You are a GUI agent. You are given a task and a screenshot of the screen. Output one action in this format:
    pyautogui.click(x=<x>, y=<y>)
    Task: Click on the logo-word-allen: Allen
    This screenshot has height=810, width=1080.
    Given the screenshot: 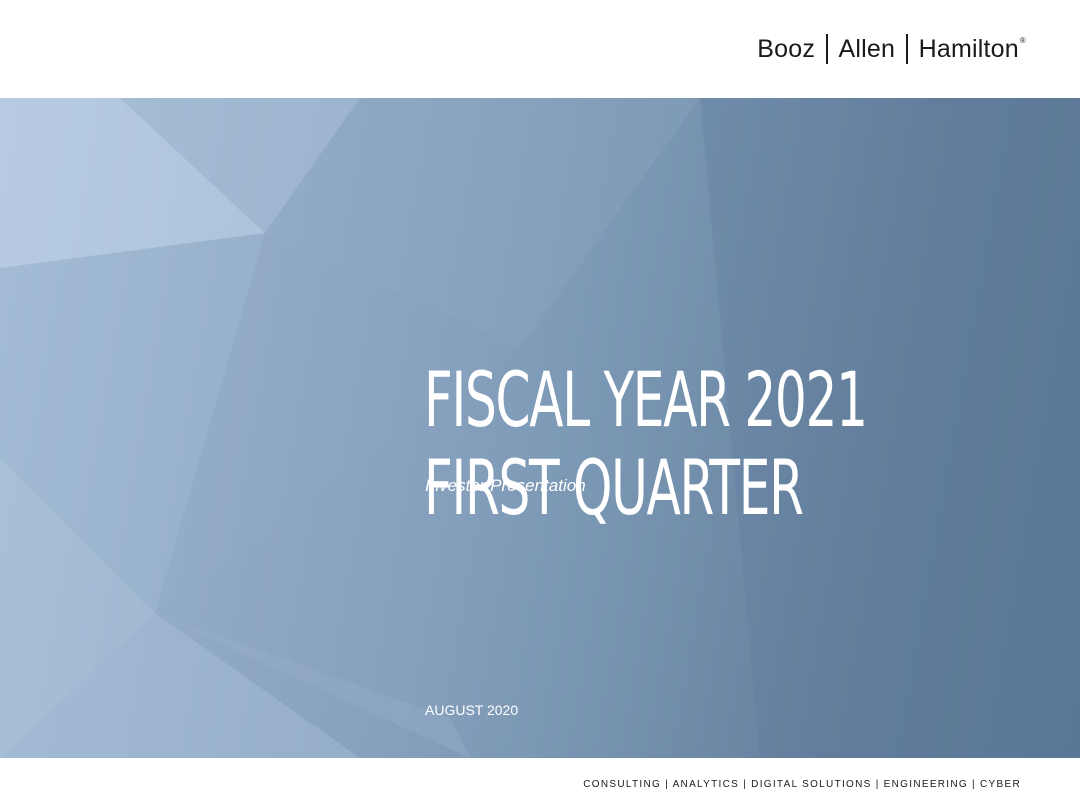 What is the action you would take?
    pyautogui.click(x=867, y=48)
    